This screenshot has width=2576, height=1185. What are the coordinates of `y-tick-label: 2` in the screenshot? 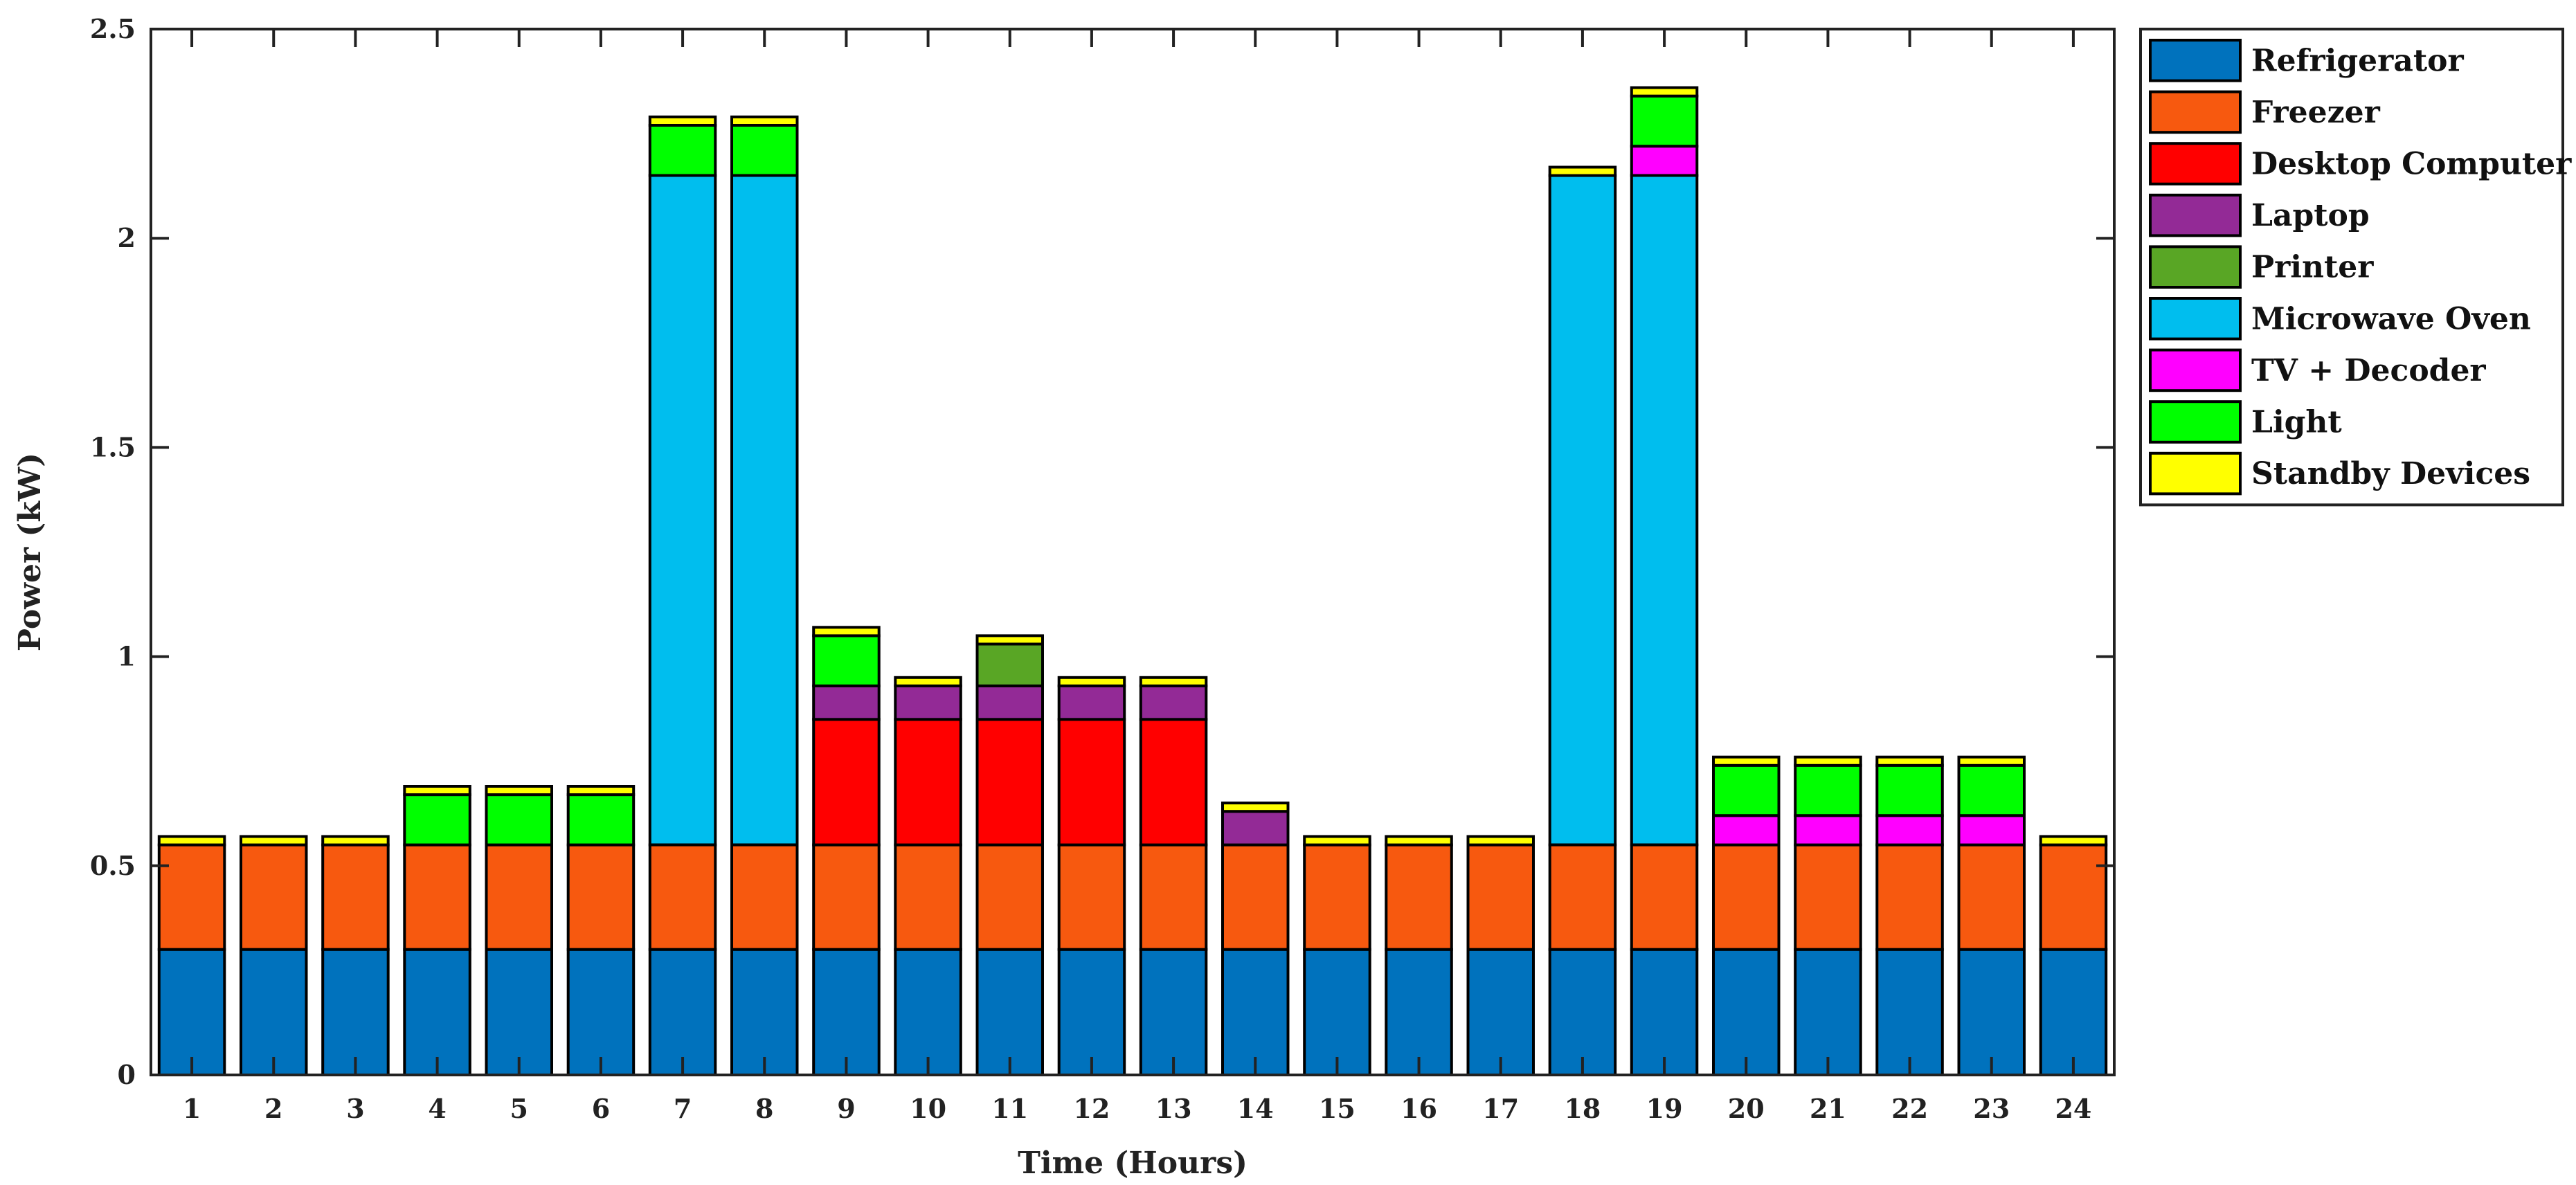 It's located at (127, 237).